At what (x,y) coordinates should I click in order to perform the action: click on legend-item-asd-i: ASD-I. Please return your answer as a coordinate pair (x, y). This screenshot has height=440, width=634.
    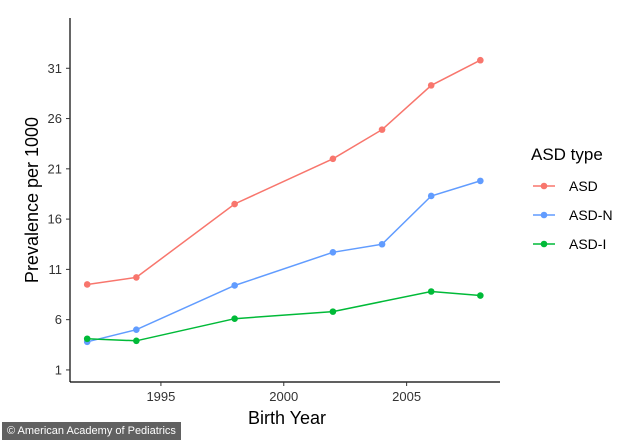
    Looking at the image, I should click on (569, 244).